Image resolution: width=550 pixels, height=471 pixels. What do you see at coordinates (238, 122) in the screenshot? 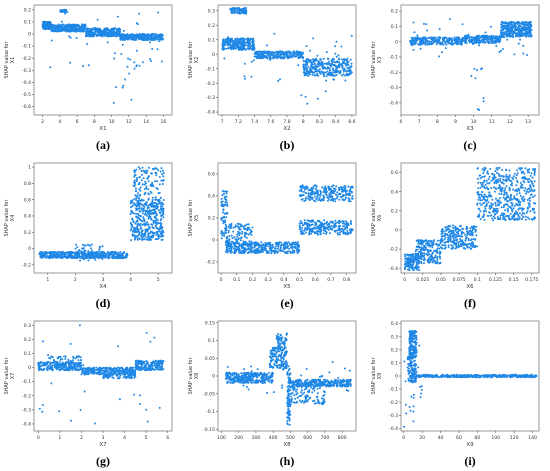
I see `x-tick-label: 7.2` at bounding box center [238, 122].